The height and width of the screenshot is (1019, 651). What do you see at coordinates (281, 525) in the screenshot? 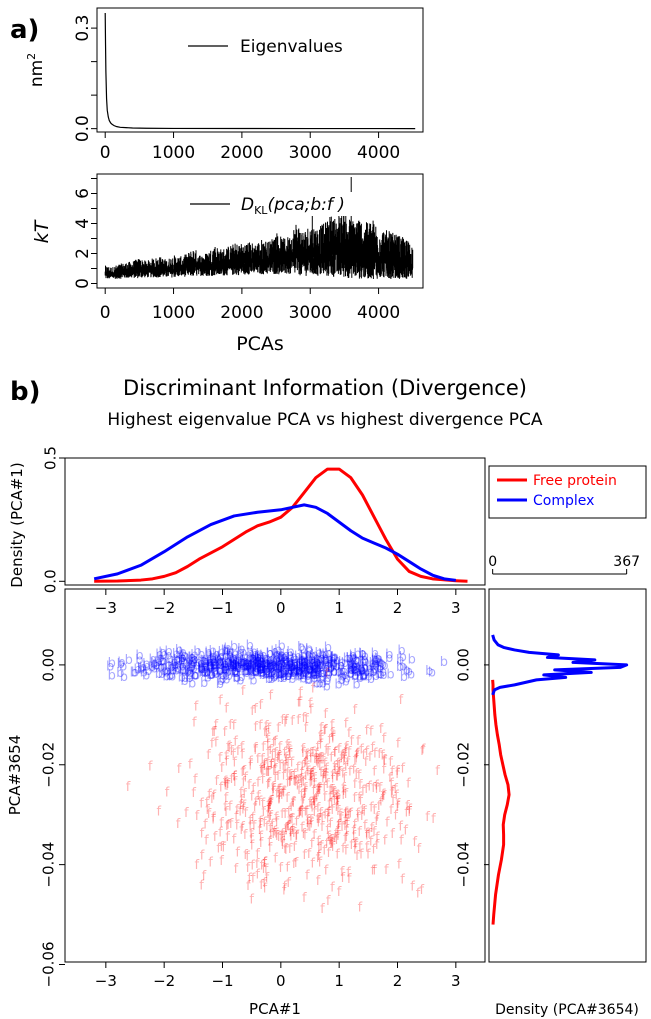
I see `free-density-line` at bounding box center [281, 525].